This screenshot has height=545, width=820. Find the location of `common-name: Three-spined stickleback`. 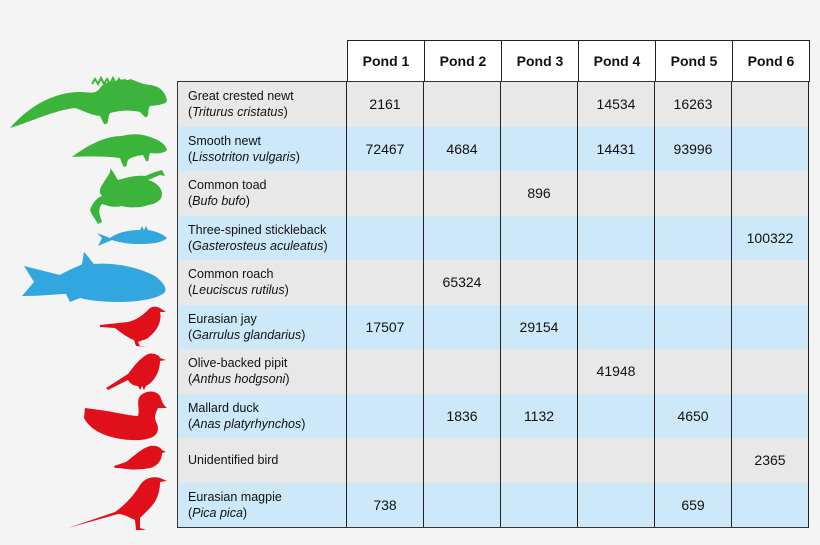

common-name: Three-spined stickleback is located at coordinates (257, 229).